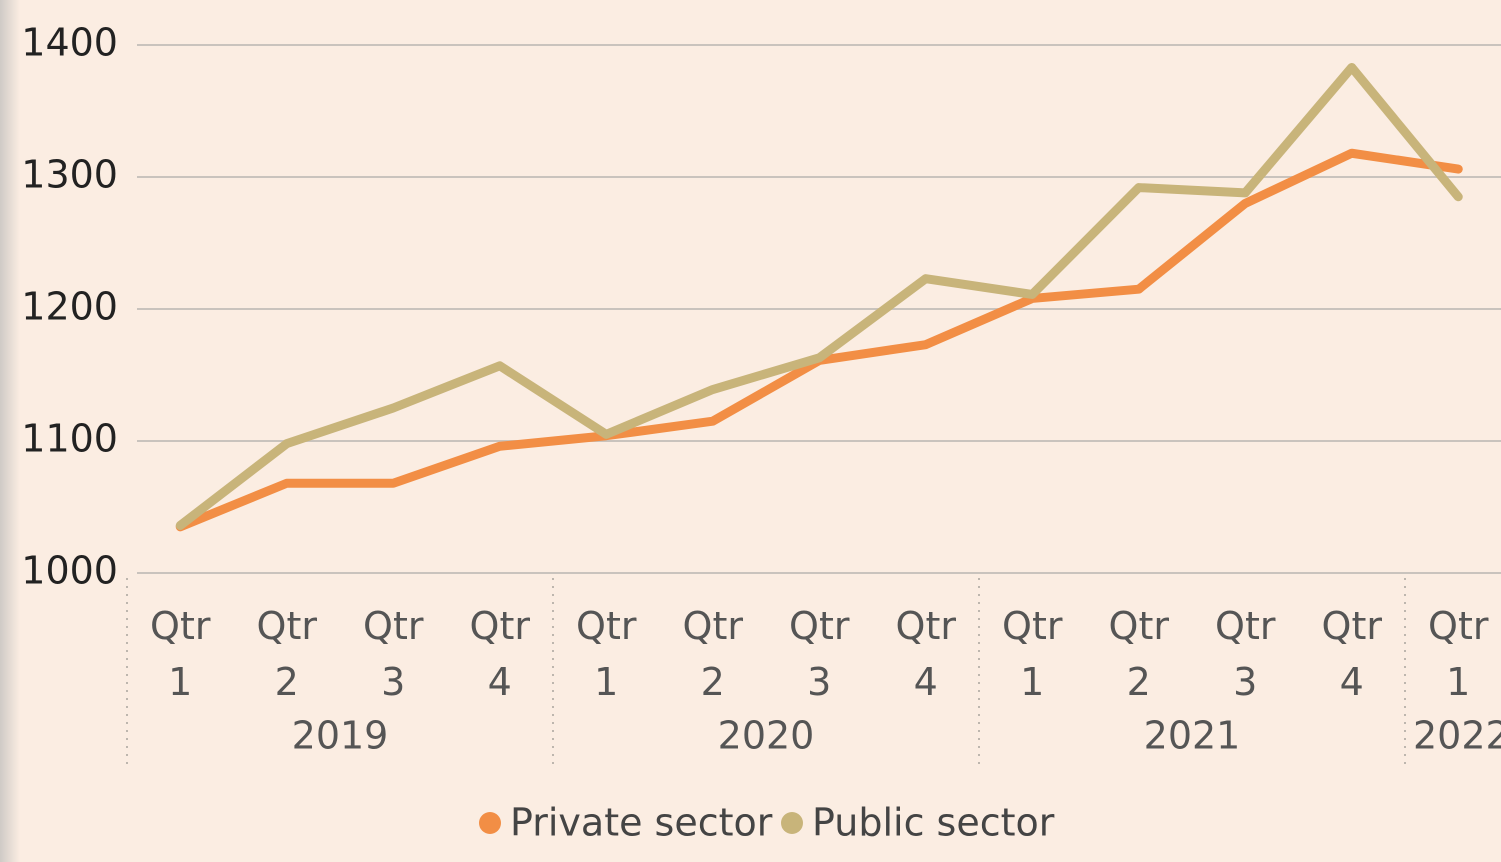 The image size is (1501, 862). Describe the element at coordinates (69, 175) in the screenshot. I see `y-tick-label: 1300` at that location.